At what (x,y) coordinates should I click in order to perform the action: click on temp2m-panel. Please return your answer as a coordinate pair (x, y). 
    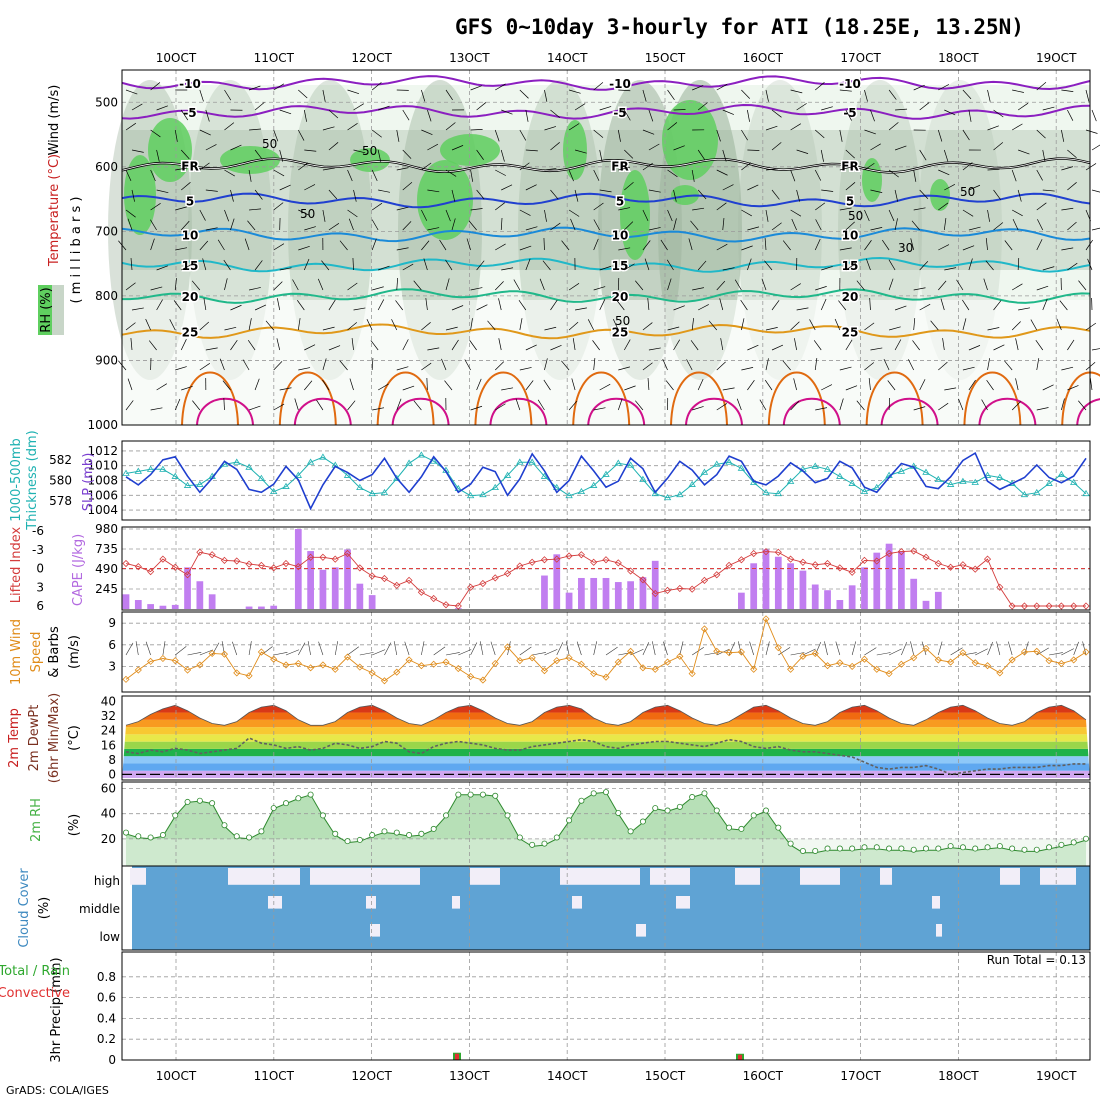
    Looking at the image, I should click on (606, 738).